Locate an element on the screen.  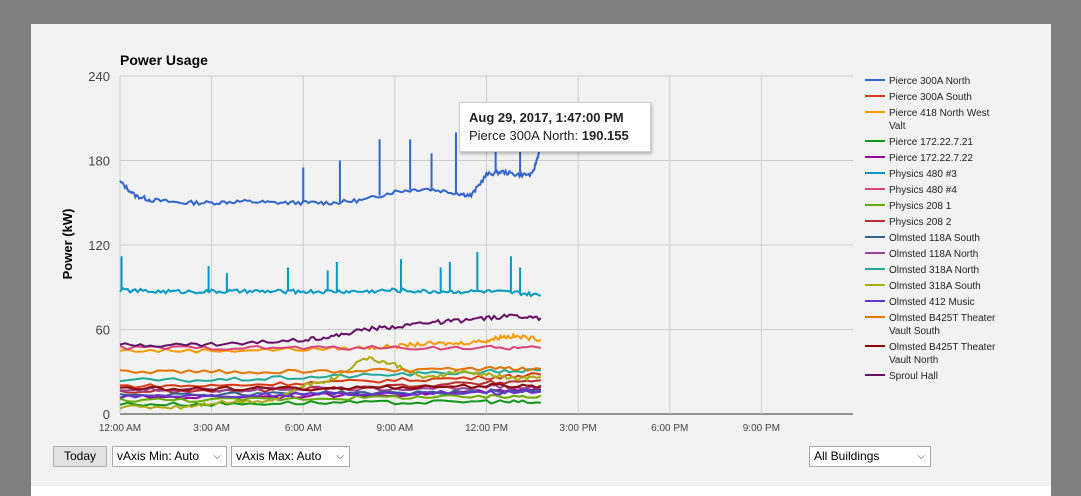
x-tick-label: 6:00 PM is located at coordinates (669, 428).